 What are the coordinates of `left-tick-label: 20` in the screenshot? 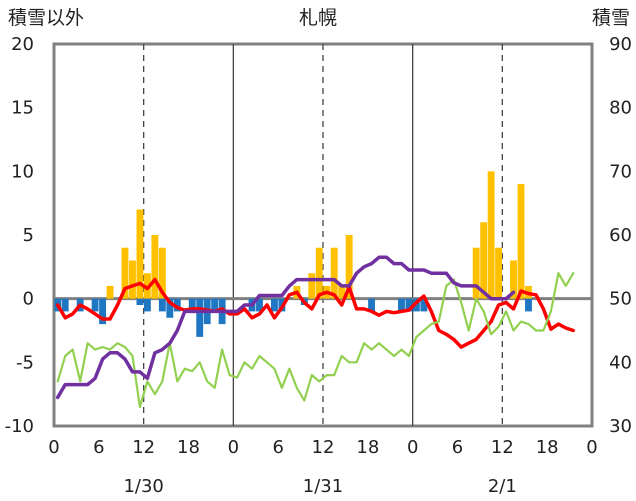 It's located at (22, 44).